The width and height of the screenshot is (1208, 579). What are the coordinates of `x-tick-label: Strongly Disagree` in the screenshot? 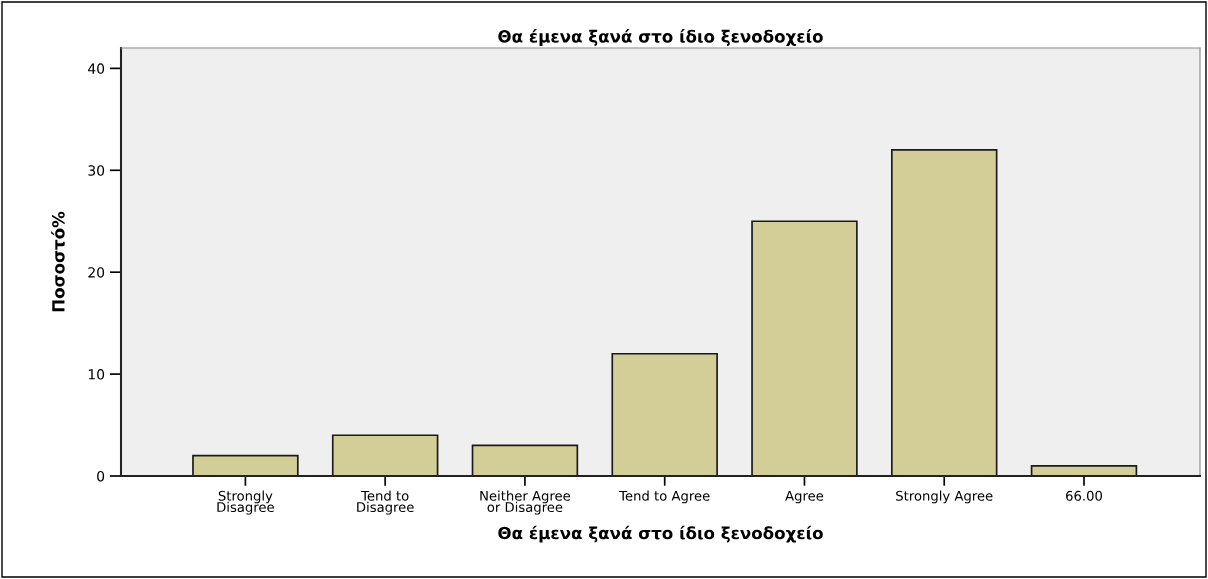 It's located at (245, 502).